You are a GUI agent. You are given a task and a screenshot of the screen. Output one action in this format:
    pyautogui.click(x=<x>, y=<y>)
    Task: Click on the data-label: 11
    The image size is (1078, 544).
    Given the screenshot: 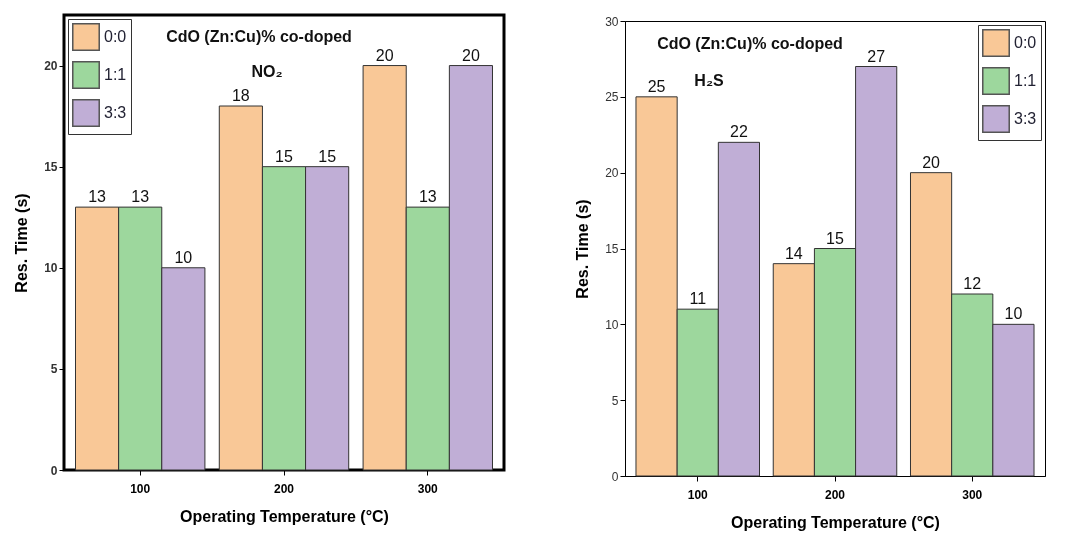 What is the action you would take?
    pyautogui.click(x=698, y=299)
    